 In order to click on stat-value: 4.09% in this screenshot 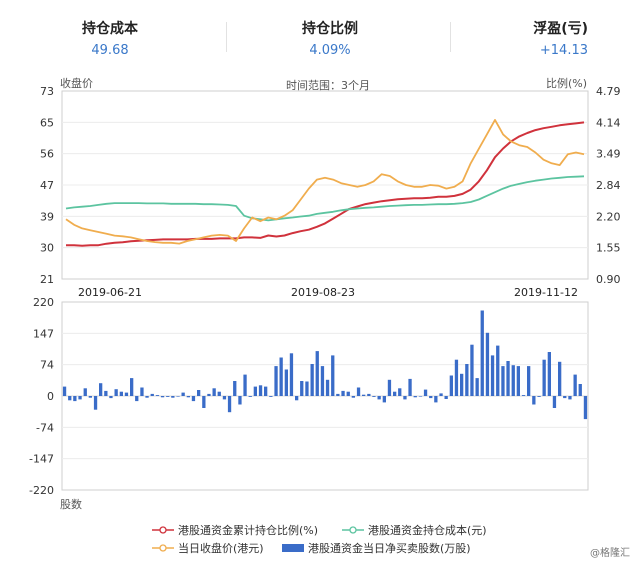, I will do `click(330, 50)`.